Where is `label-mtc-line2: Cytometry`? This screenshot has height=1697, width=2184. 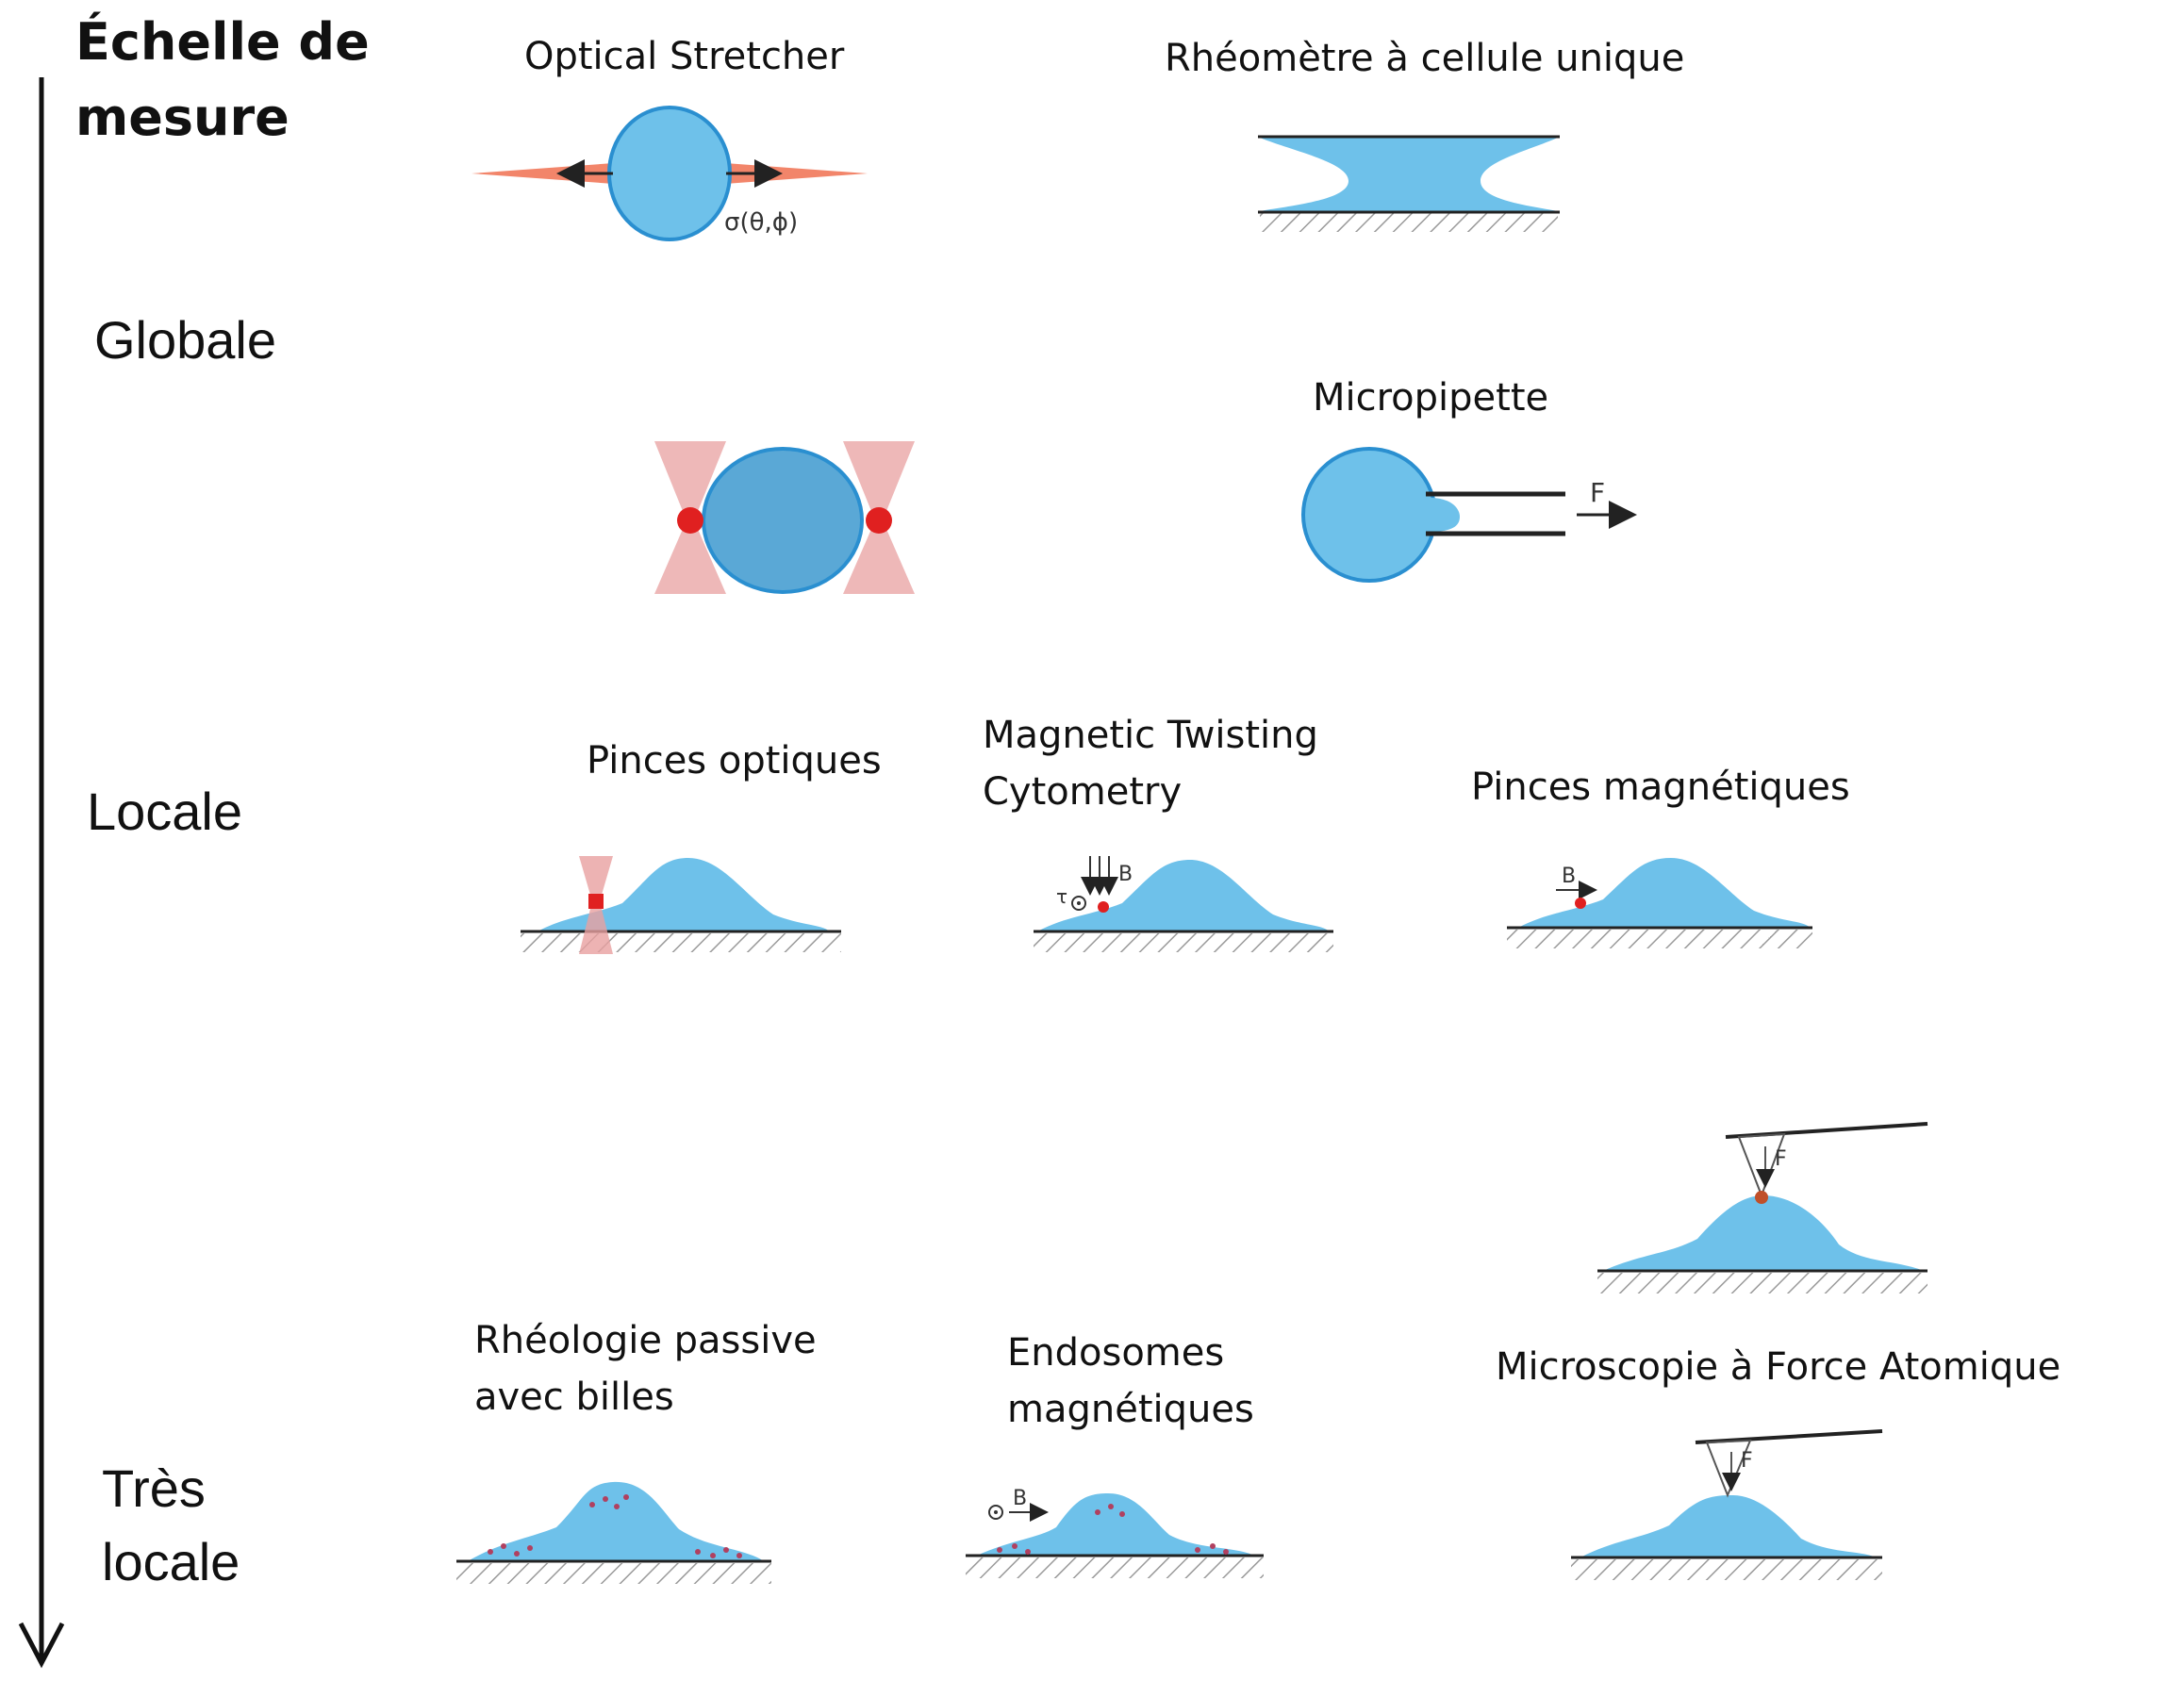
label-mtc-line2: Cytometry is located at coordinates (1083, 792).